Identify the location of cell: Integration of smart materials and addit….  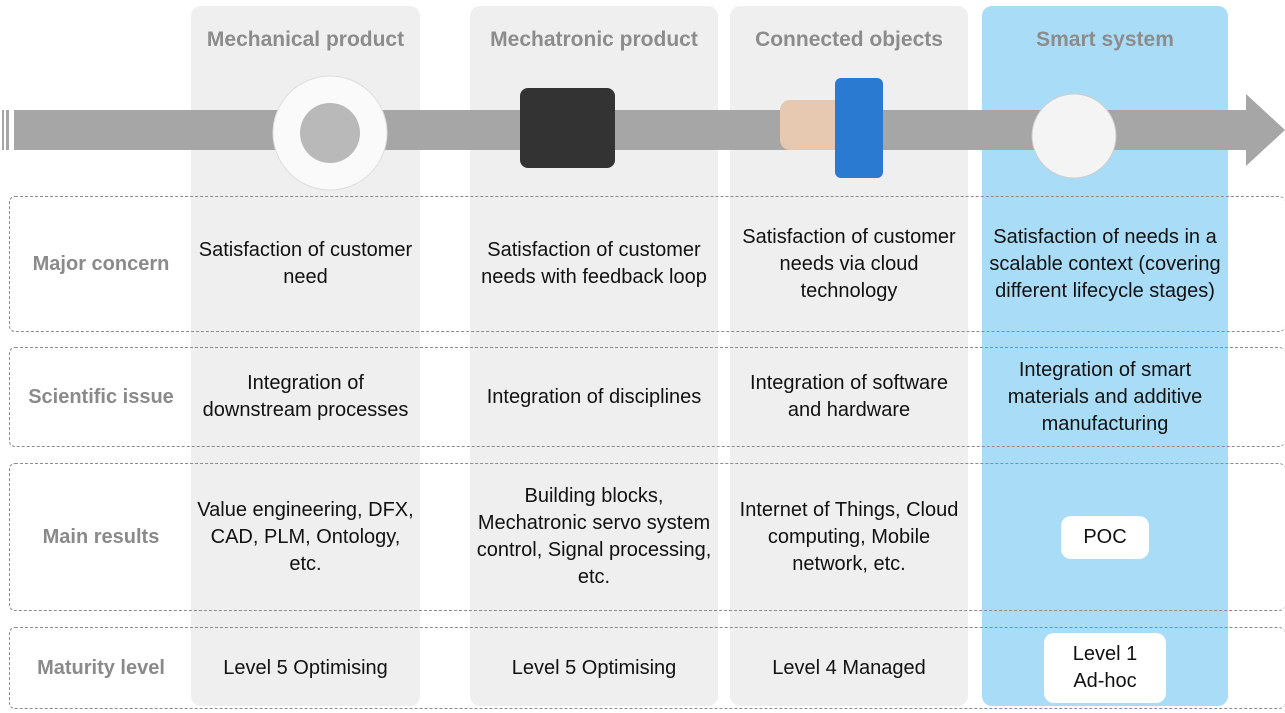
(1105, 396).